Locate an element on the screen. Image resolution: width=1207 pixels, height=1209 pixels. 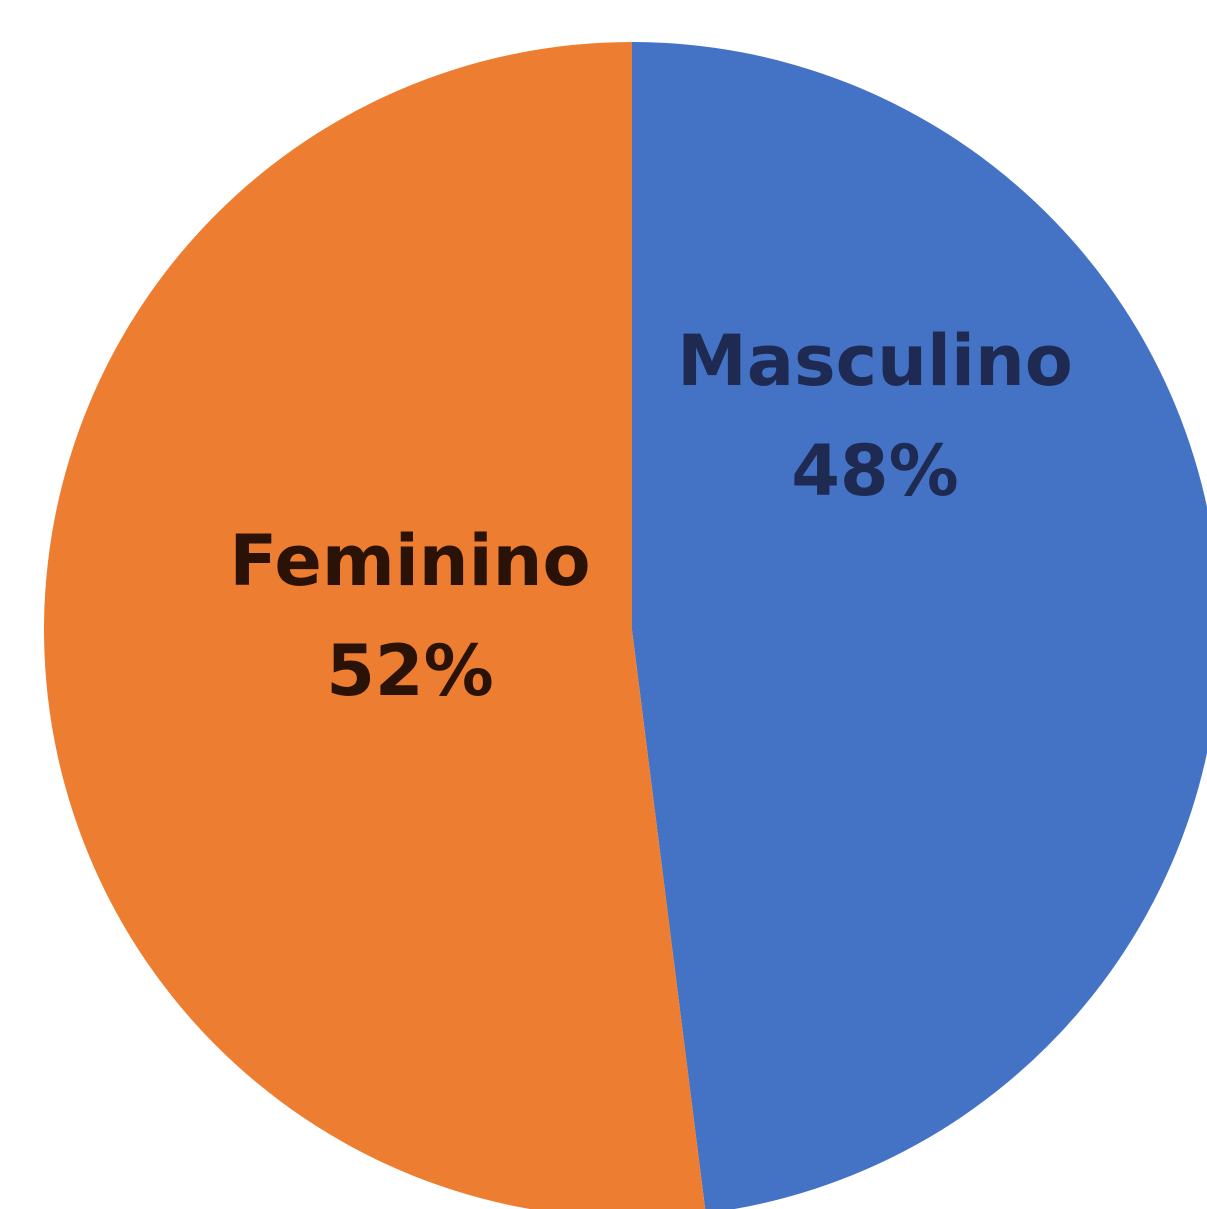
slice-label-name-feminino: Feminino is located at coordinates (409, 561).